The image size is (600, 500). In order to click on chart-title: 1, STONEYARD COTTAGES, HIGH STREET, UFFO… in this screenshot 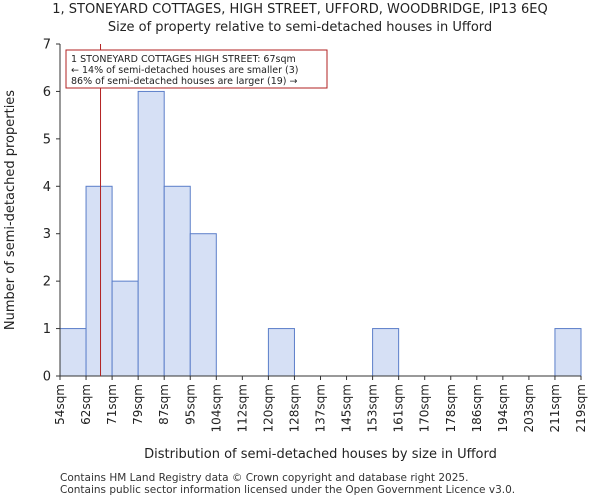, I will do `click(300, 9)`.